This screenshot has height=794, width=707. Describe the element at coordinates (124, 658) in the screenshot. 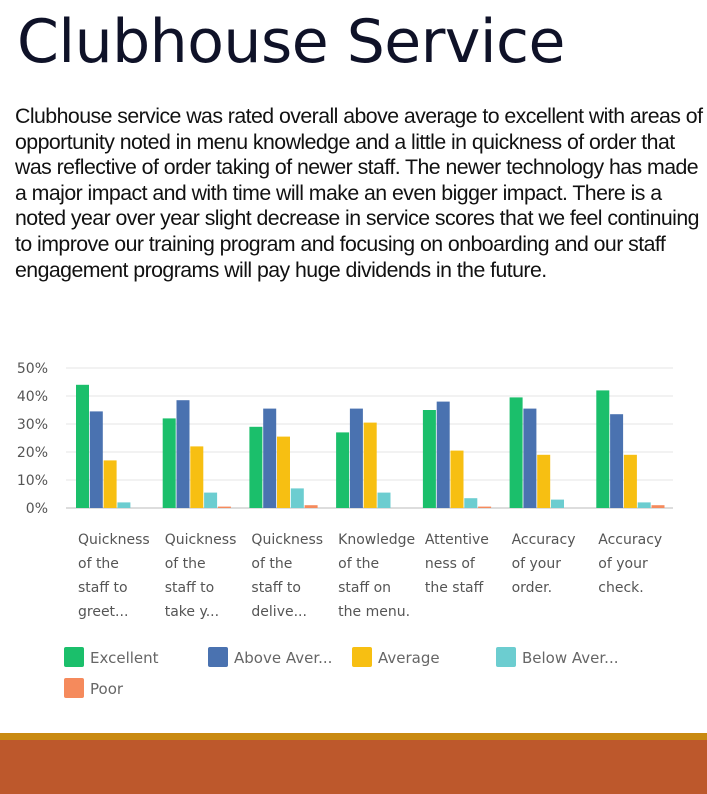

I see `legend-label: Excellent` at that location.